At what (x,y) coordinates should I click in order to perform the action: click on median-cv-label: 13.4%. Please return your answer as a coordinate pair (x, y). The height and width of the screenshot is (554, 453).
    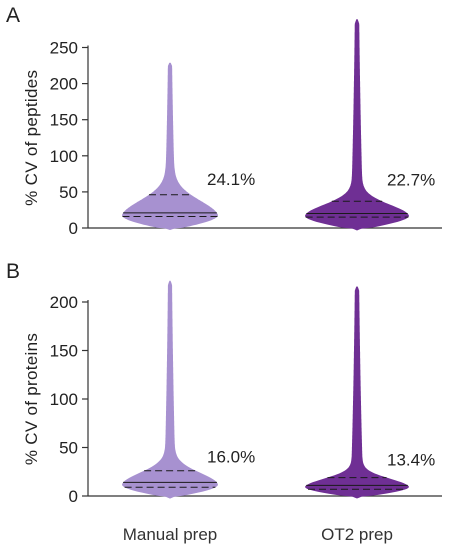
    Looking at the image, I should click on (411, 459).